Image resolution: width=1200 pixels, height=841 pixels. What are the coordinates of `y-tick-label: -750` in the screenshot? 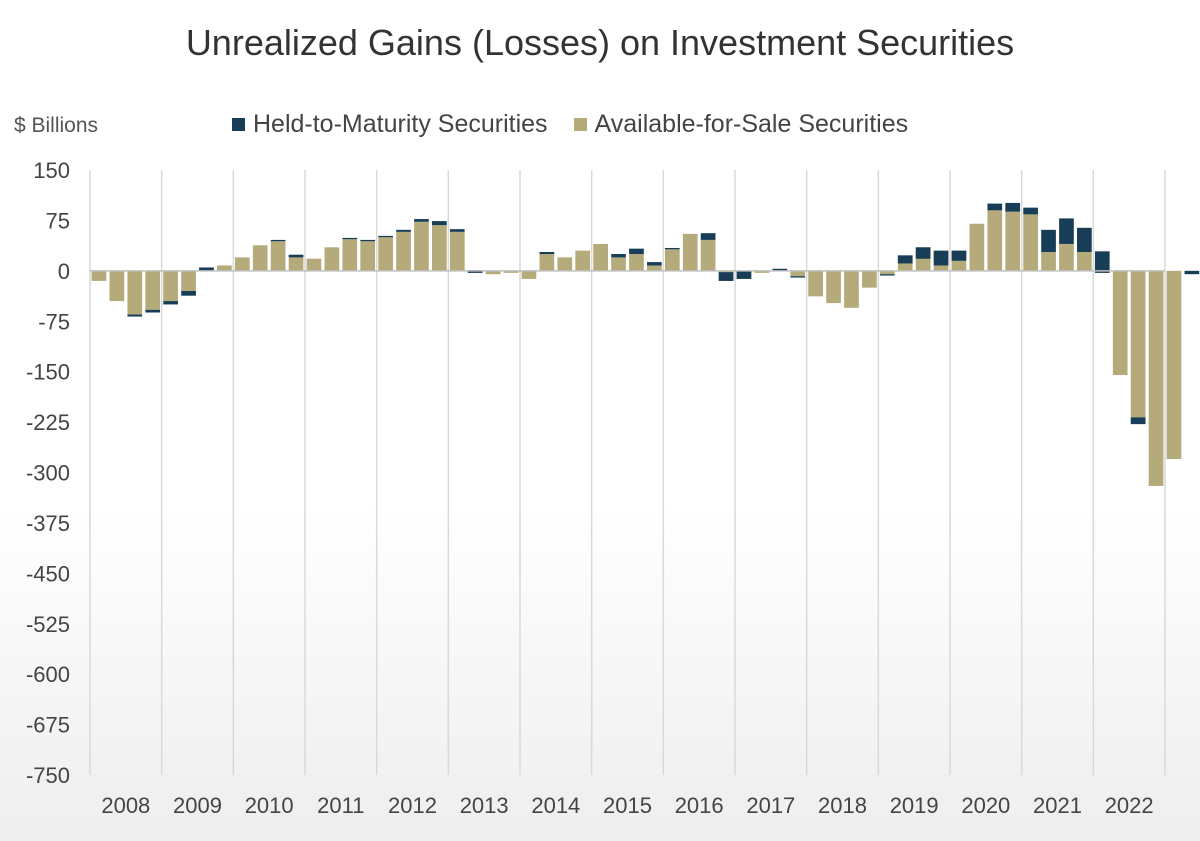 It's located at (48, 775).